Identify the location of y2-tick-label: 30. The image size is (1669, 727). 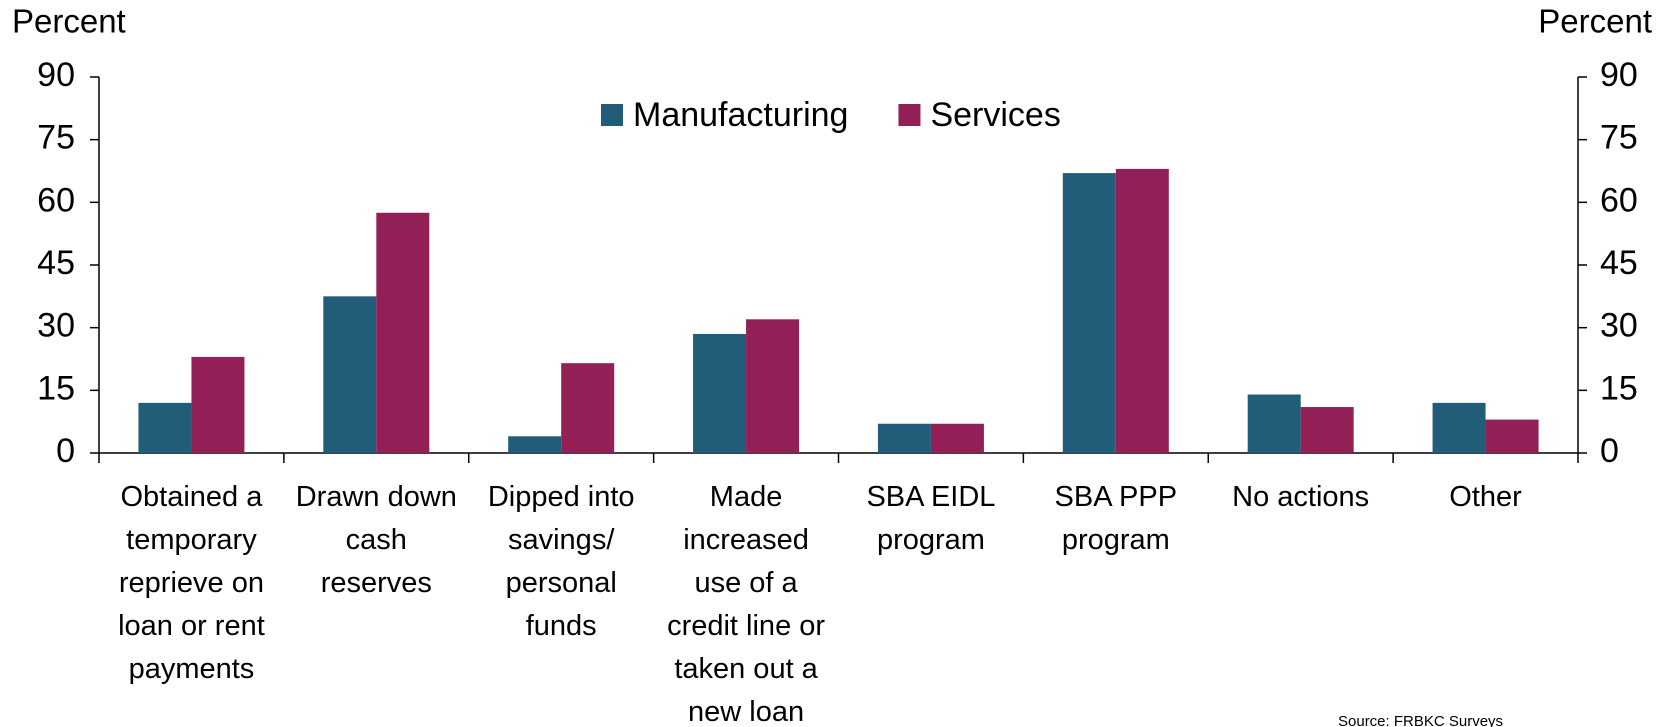
(1619, 326).